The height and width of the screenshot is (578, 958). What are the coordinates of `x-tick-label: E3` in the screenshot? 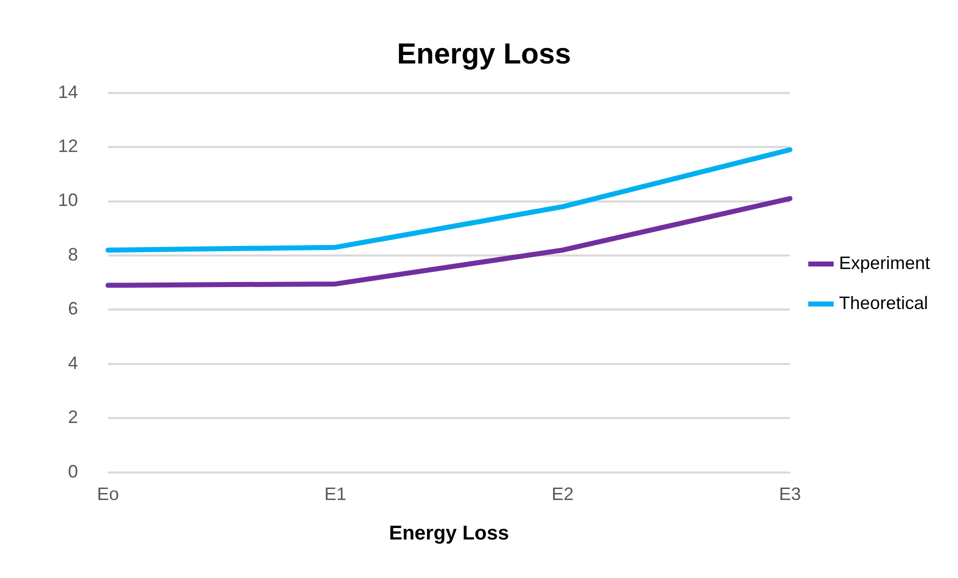 It's located at (789, 494).